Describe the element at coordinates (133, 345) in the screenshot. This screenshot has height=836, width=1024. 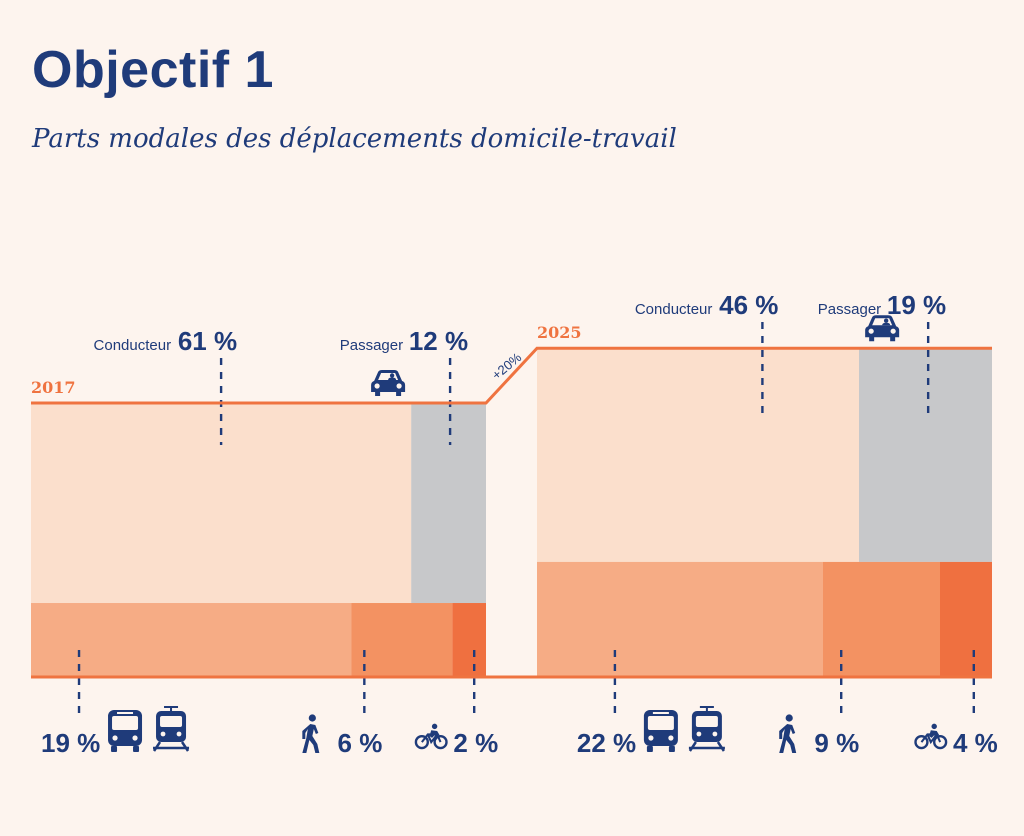
I see `label-conducteur-2017: Conducteur` at that location.